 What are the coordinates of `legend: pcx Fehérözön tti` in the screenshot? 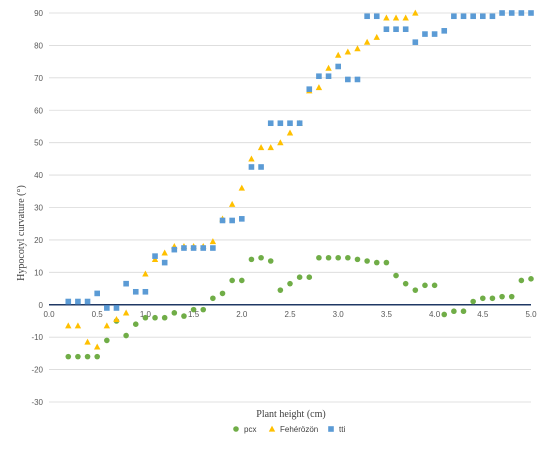 It's located at (289, 429).